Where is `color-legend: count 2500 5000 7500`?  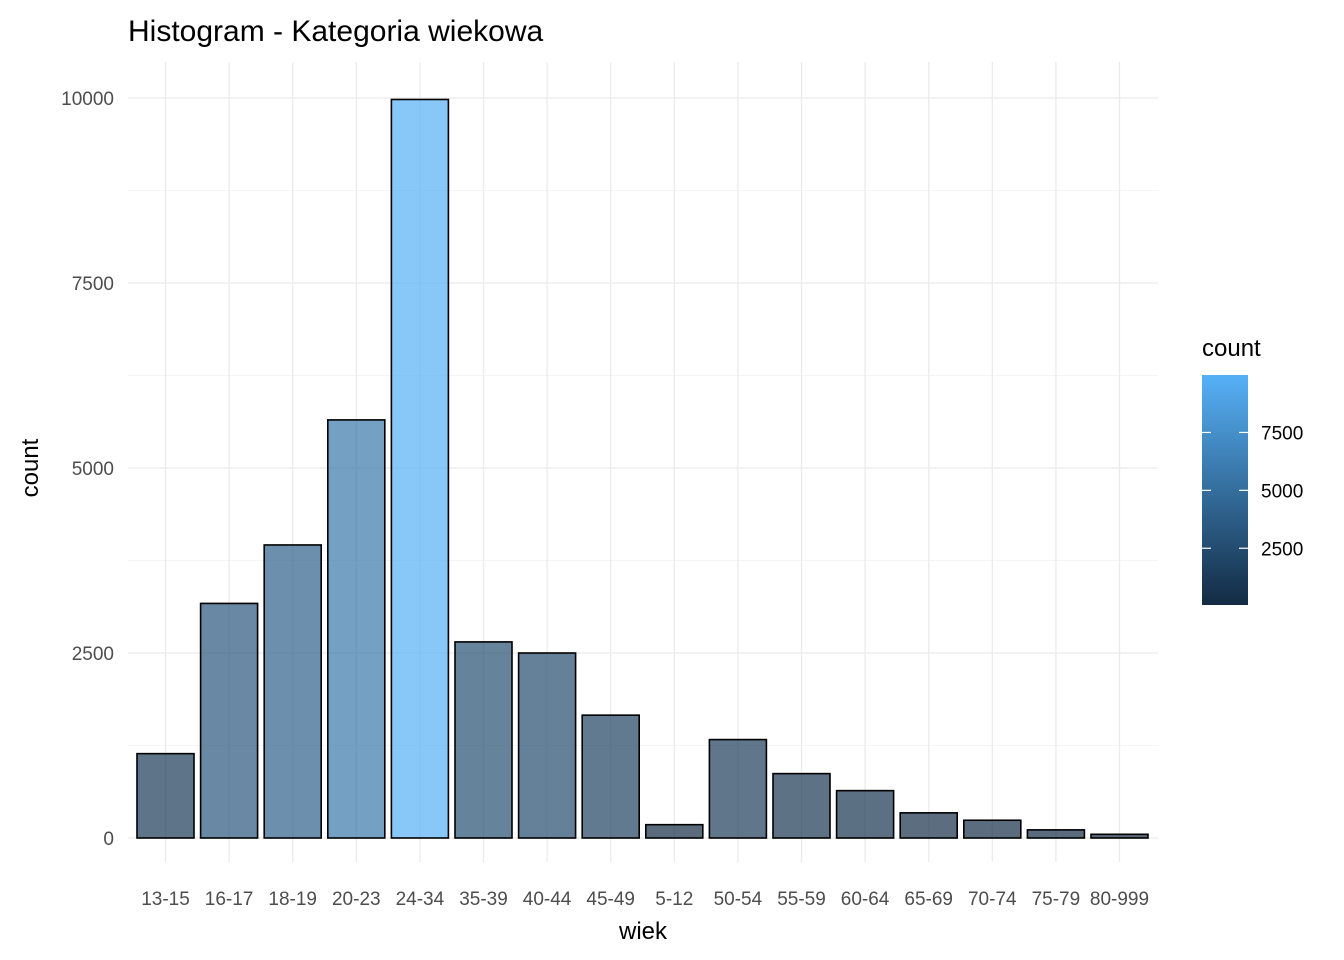 color-legend: count 2500 5000 7500 is located at coordinates (1252, 470).